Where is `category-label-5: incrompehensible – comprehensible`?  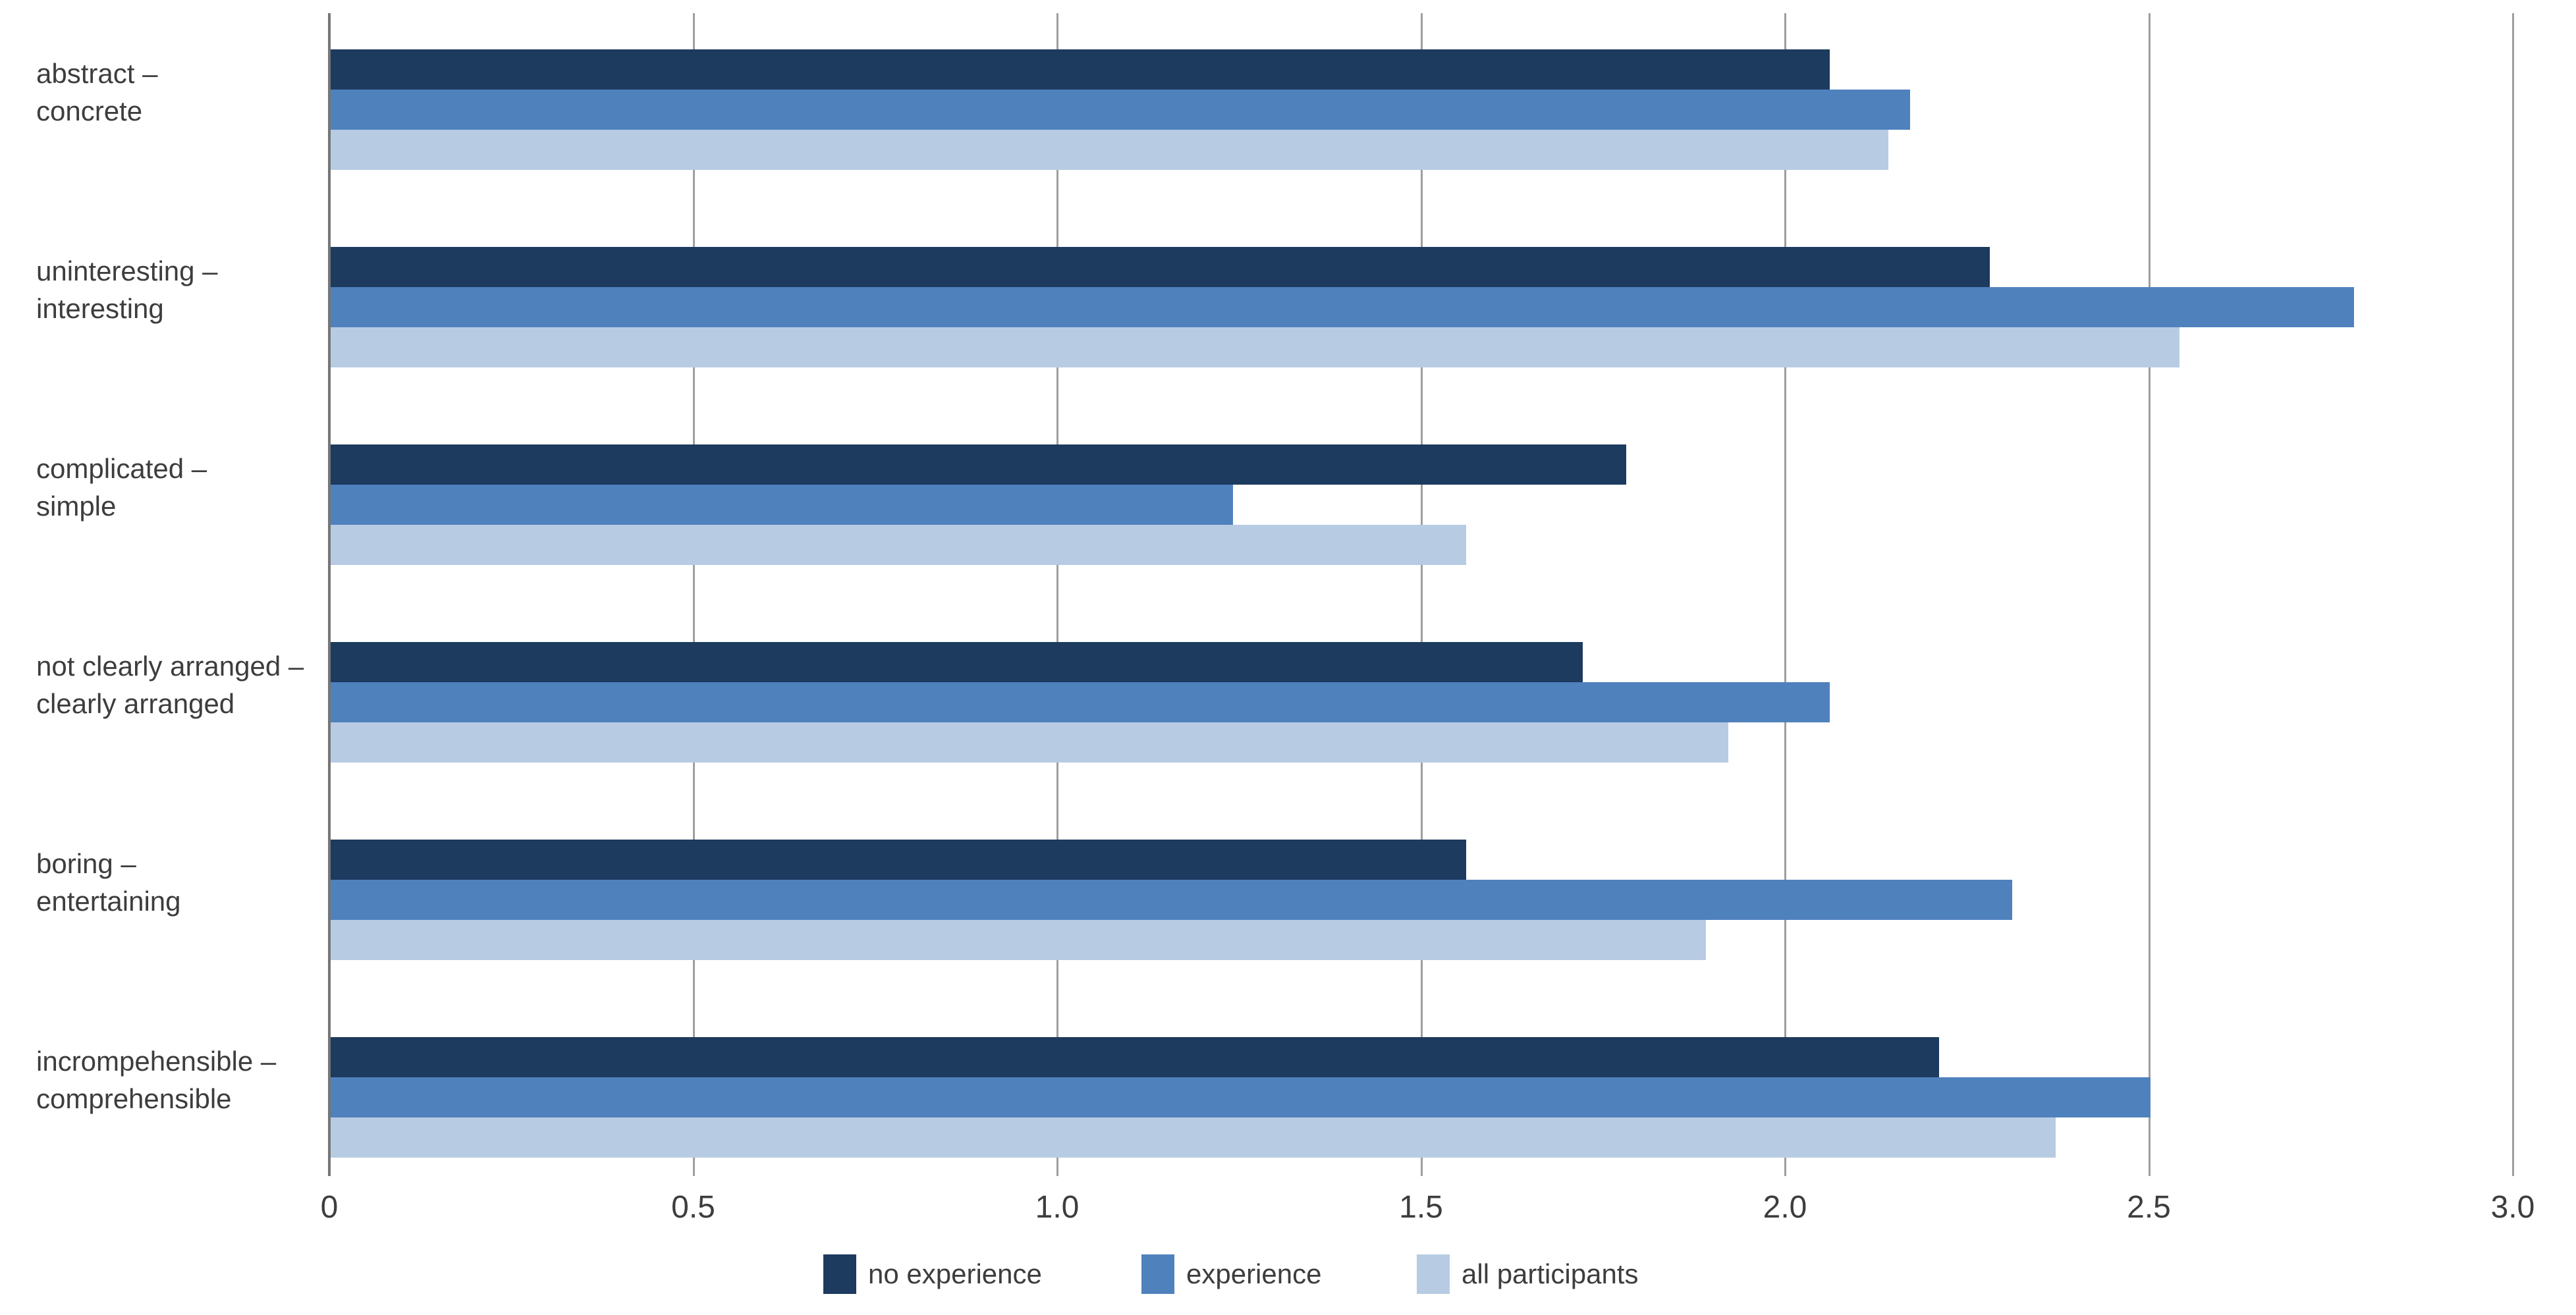
category-label-5: incrompehensible – comprehensible is located at coordinates (156, 1079).